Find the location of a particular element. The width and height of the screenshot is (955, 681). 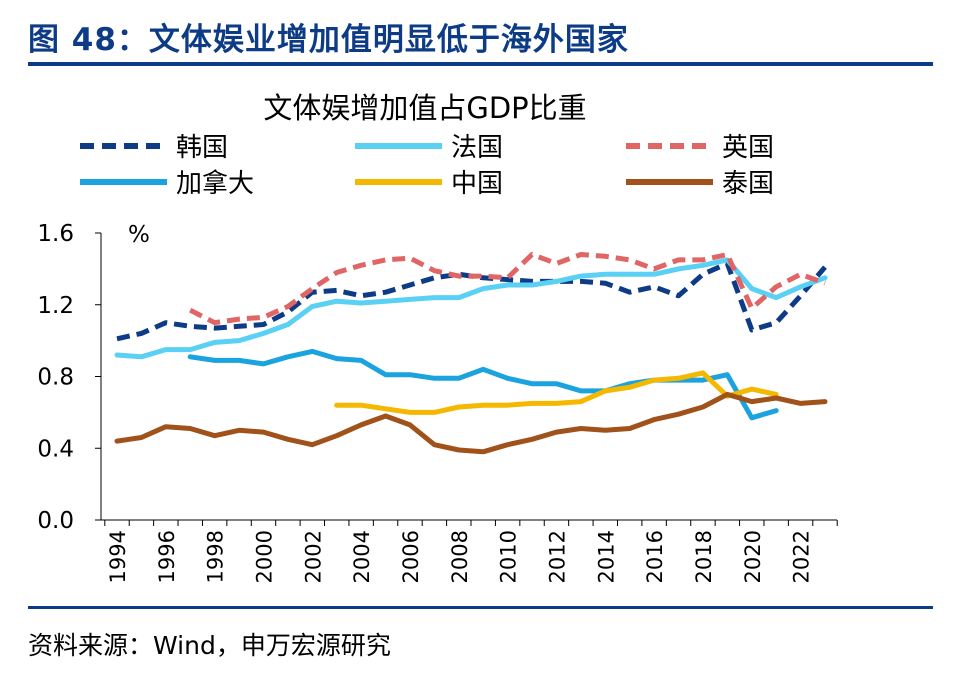

legend-label: 法国 is located at coordinates (477, 148).